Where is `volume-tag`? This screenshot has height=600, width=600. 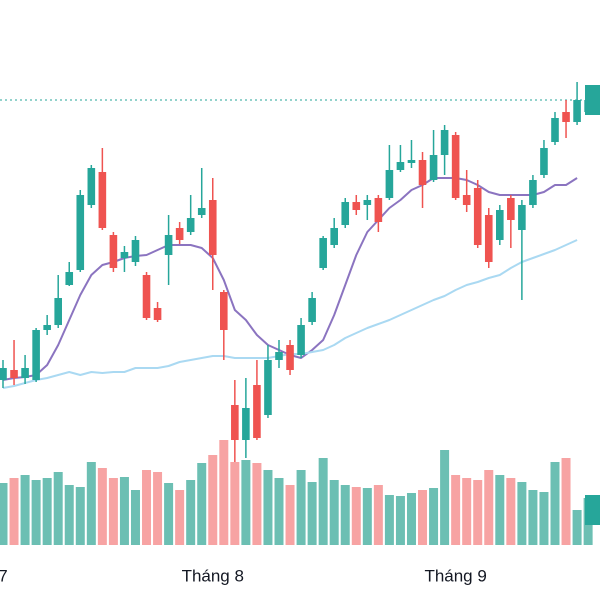 volume-tag is located at coordinates (592, 510).